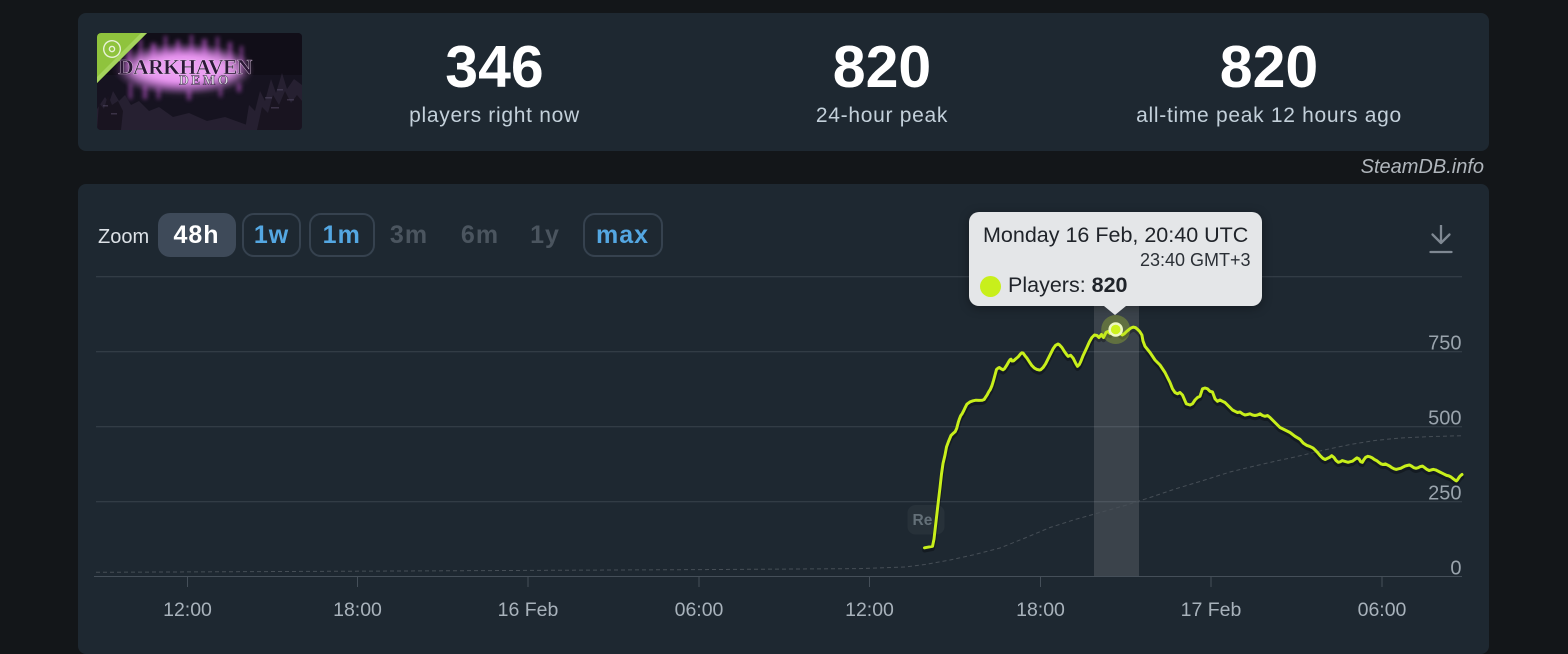  What do you see at coordinates (528, 610) in the screenshot?
I see `svg-text: 16 Feb` at bounding box center [528, 610].